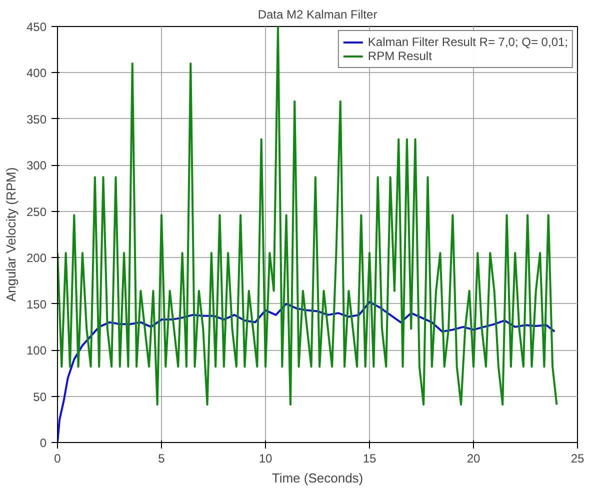 The width and height of the screenshot is (597, 488). What do you see at coordinates (162, 459) in the screenshot?
I see `x-tick-label: 5` at bounding box center [162, 459].